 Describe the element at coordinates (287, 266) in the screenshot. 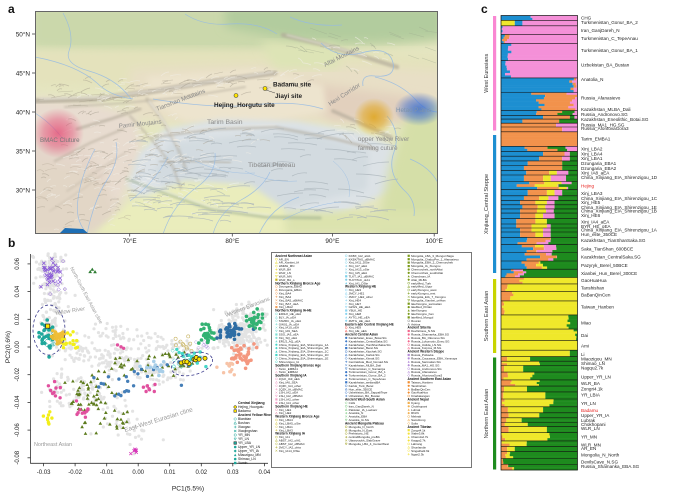

I see `svg-text: HMMH_MN` at that location.